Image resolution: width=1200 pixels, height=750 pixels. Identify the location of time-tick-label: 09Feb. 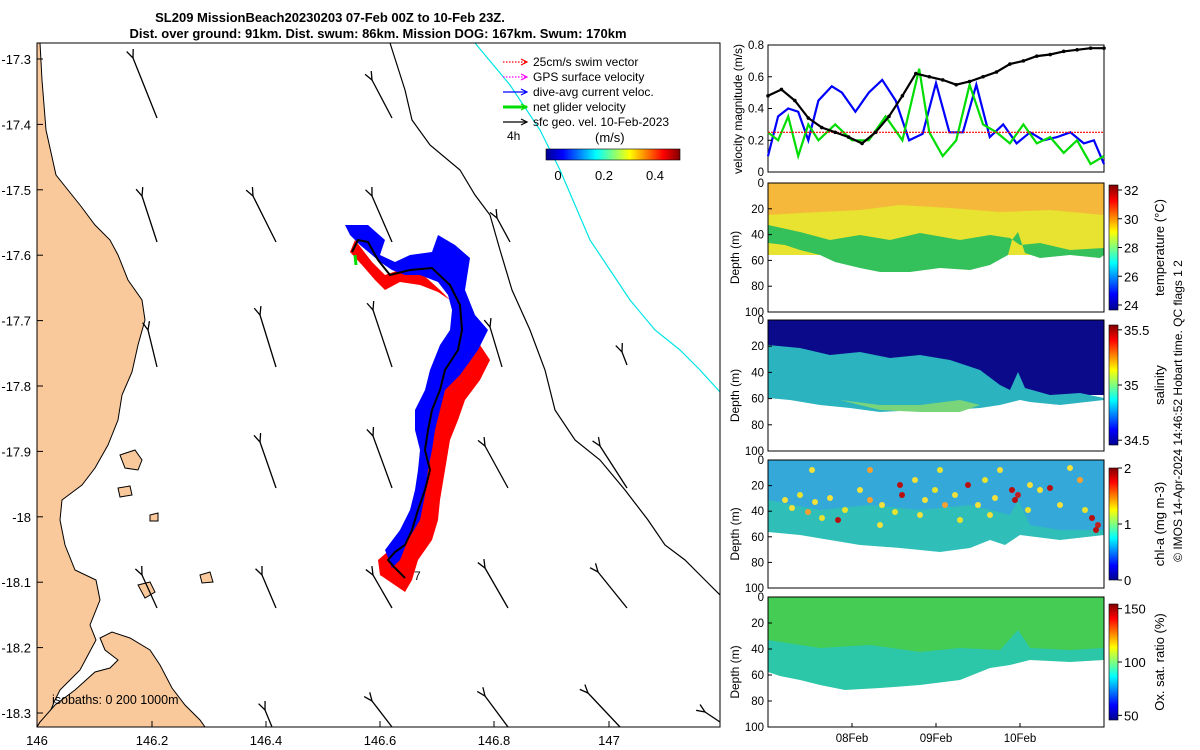
(936, 739).